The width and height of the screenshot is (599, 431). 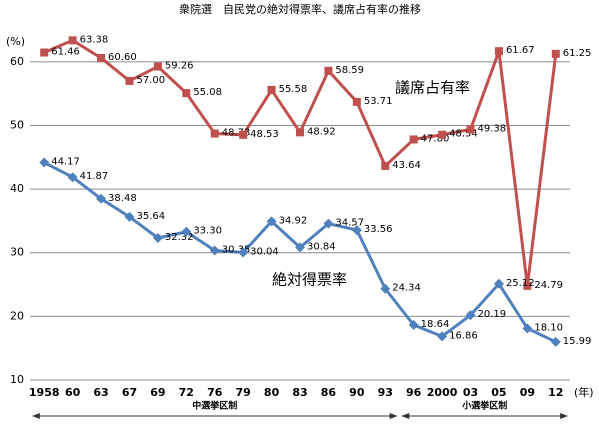 What do you see at coordinates (321, 246) in the screenshot?
I see `data-label: 30.84` at bounding box center [321, 246].